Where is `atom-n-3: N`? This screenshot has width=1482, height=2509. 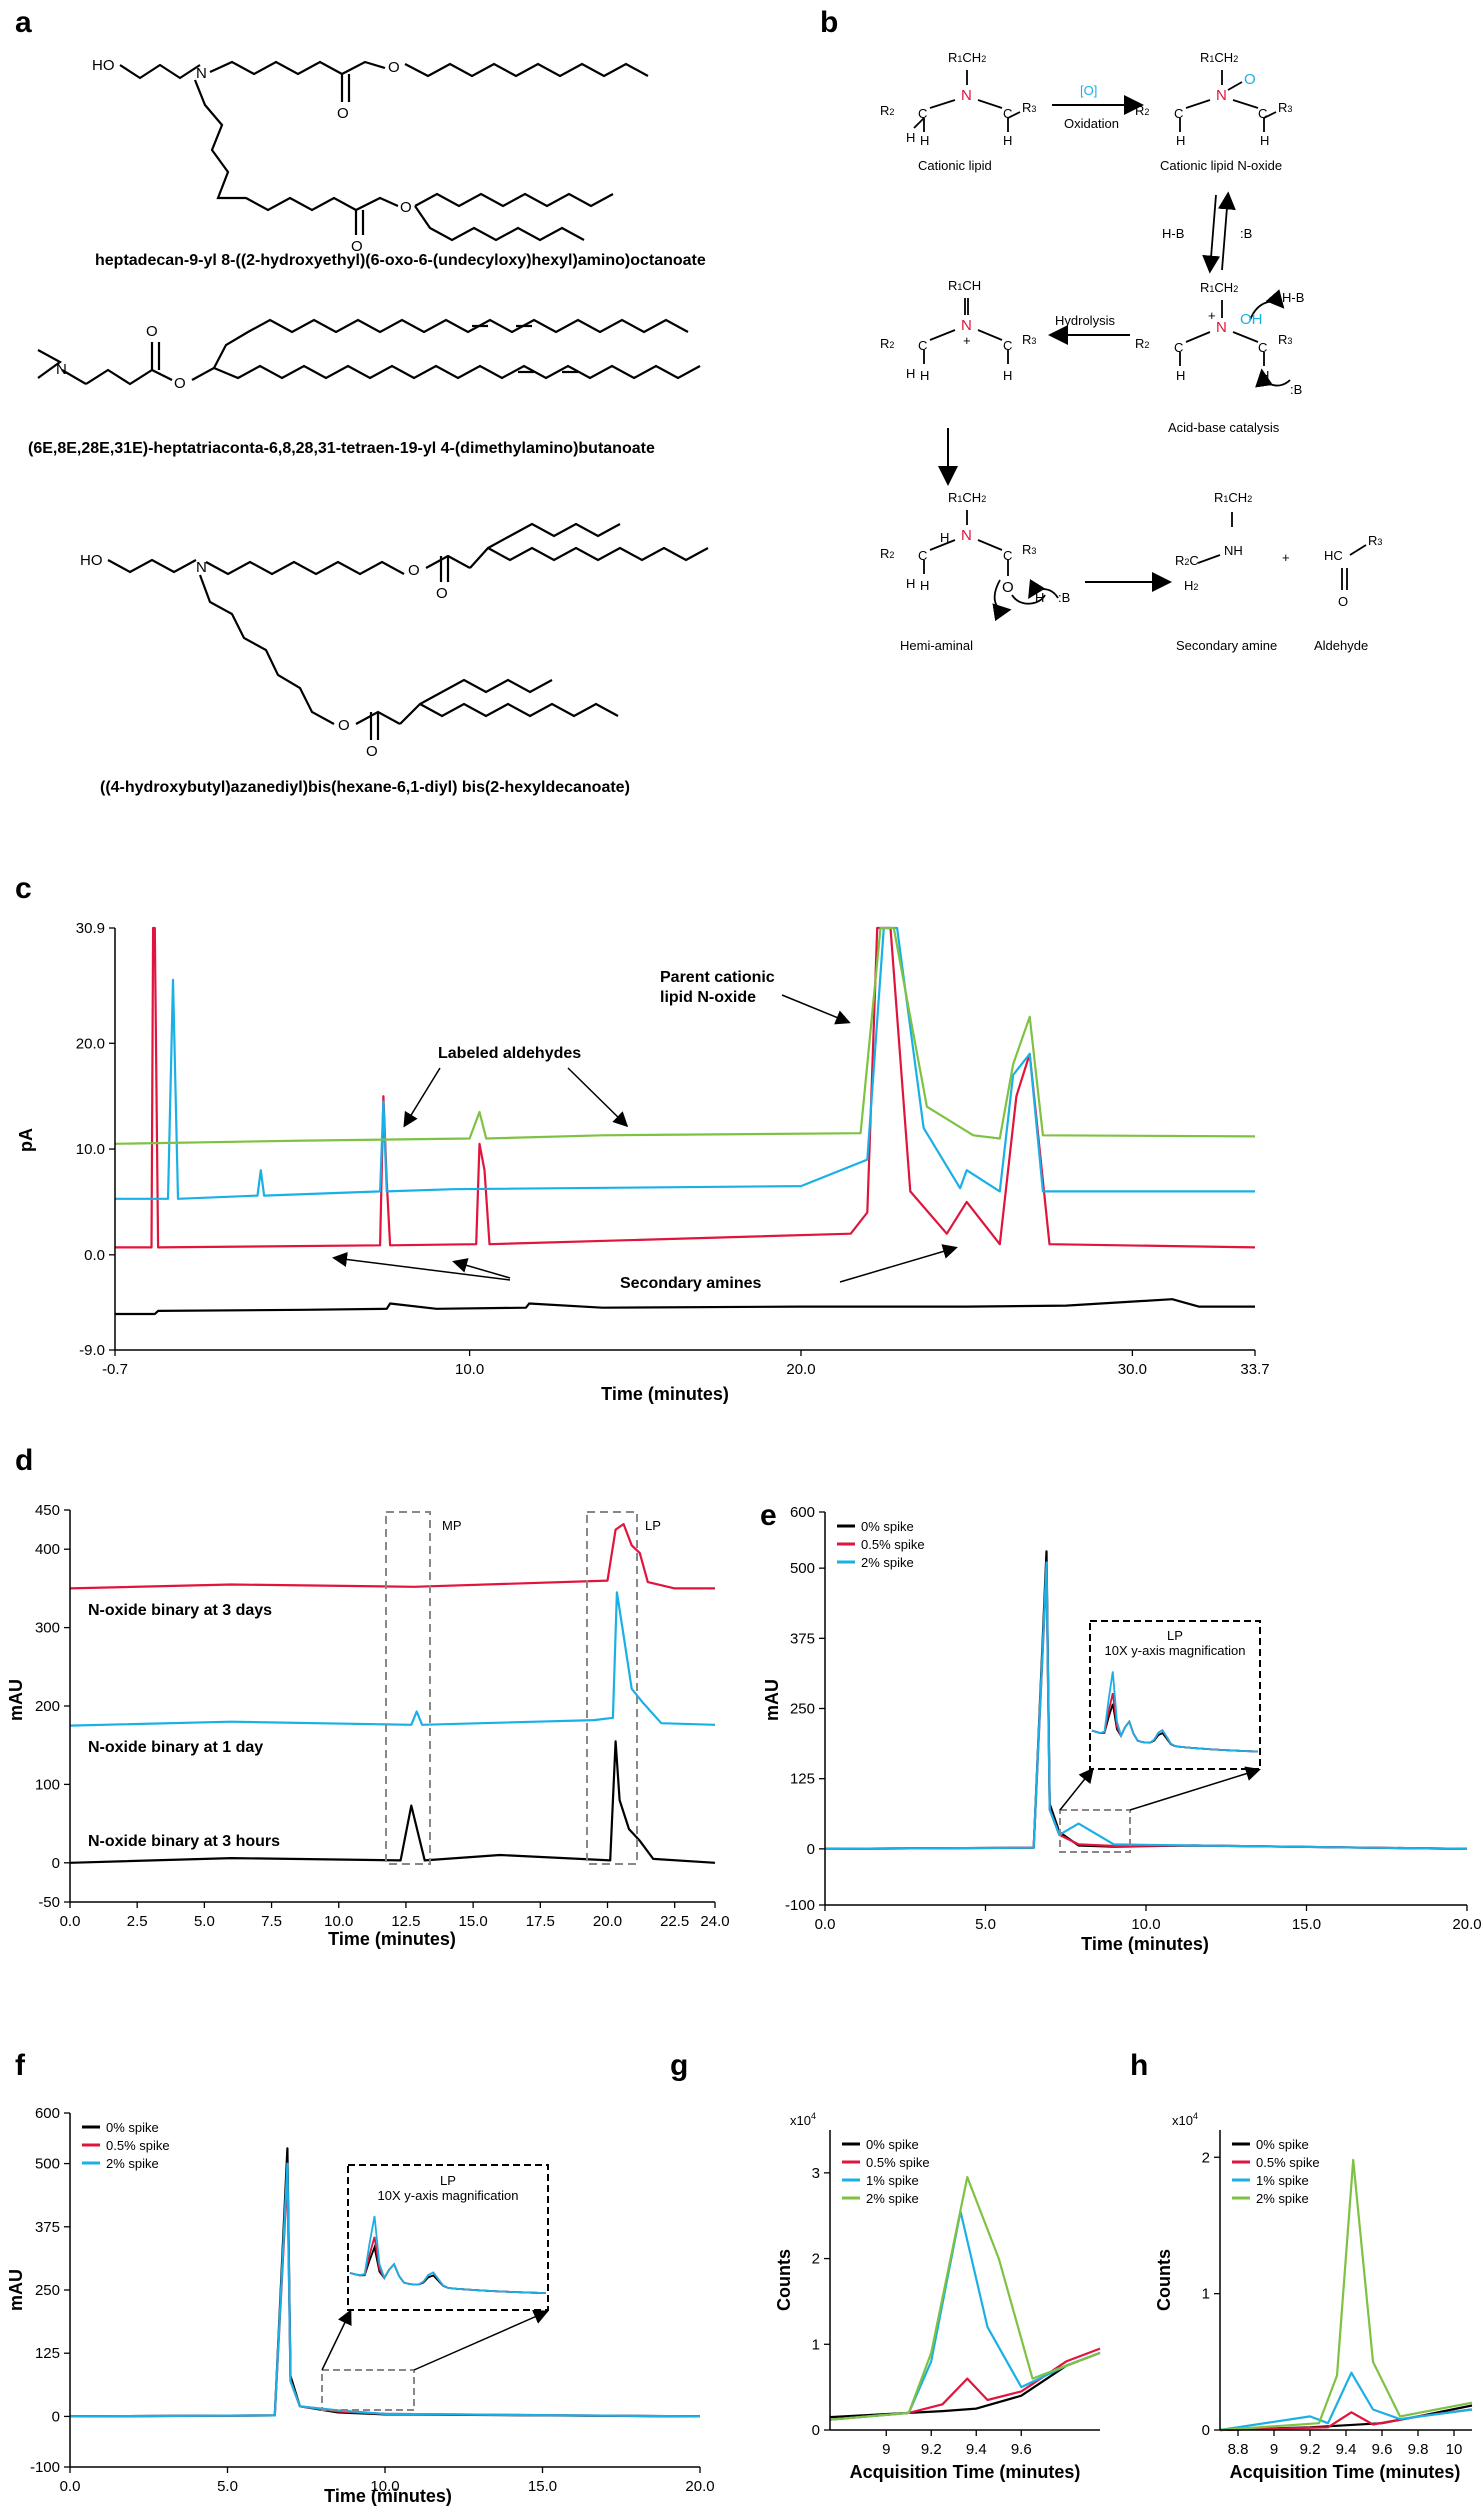 atom-n-3: N is located at coordinates (201, 567).